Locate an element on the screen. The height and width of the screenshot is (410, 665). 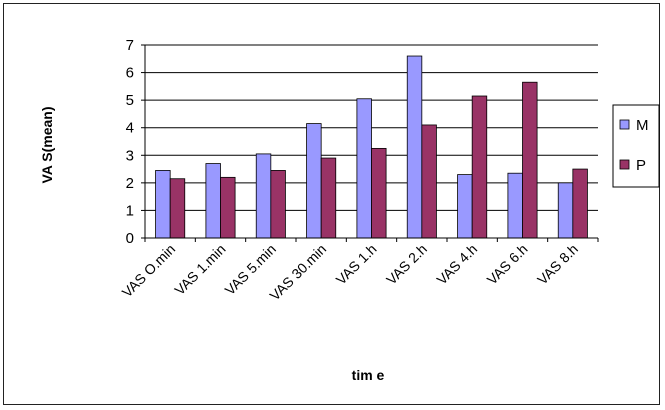
y-axis-ticks: 0 1 2 3 4 5 6 7 is located at coordinates (135, 142).